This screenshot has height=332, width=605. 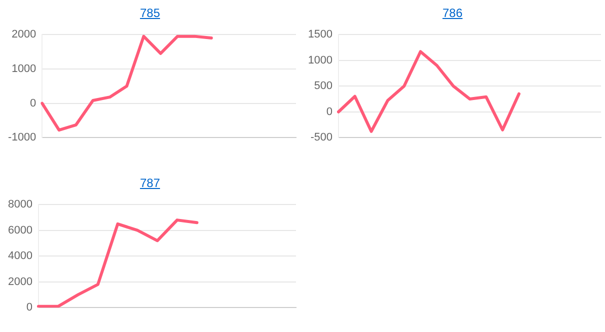 What do you see at coordinates (452, 13) in the screenshot?
I see `chart-title: 786` at bounding box center [452, 13].